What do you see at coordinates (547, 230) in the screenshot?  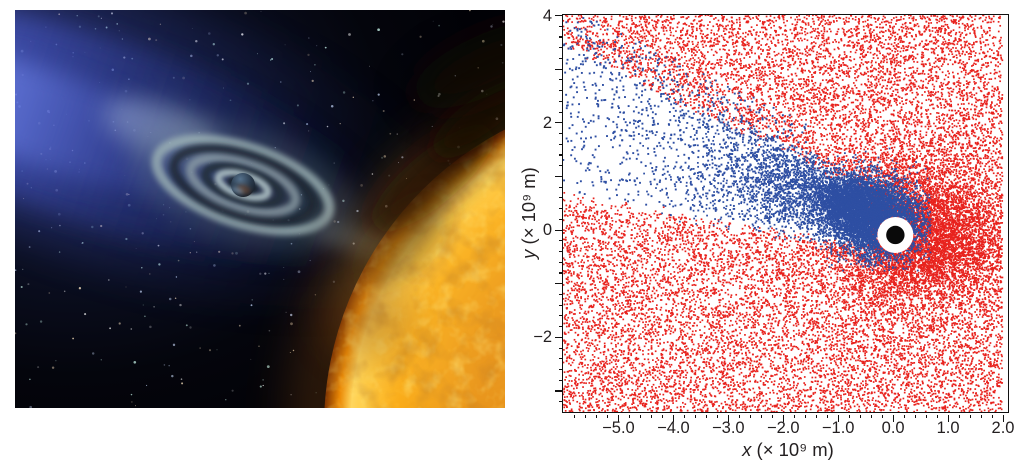 I see `y-tick-label: 0` at bounding box center [547, 230].